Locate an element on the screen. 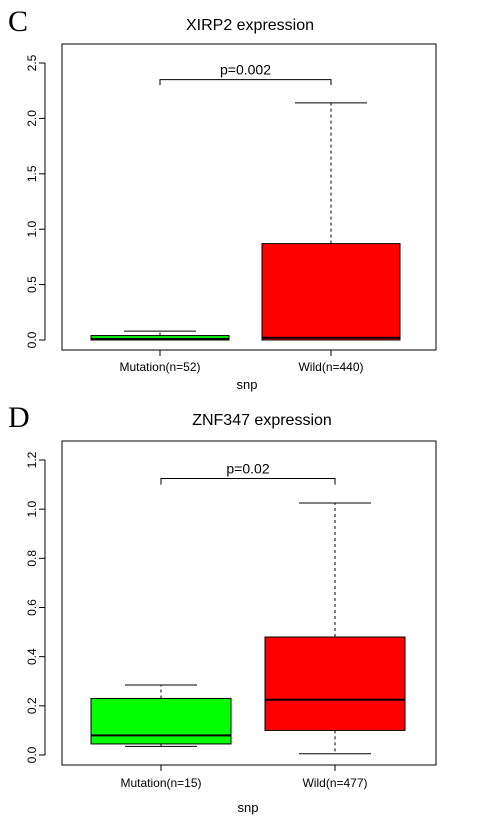 The width and height of the screenshot is (492, 818). x-tick-label: Mutation(n=52) is located at coordinates (159, 367).